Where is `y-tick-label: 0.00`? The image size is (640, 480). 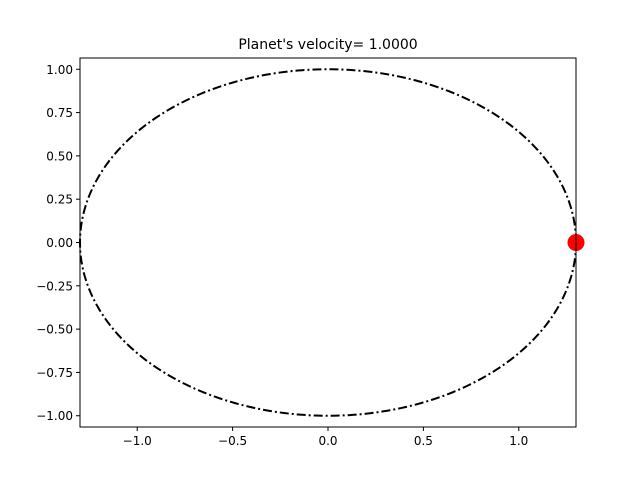
y-tick-label: 0.00 is located at coordinates (59, 243).